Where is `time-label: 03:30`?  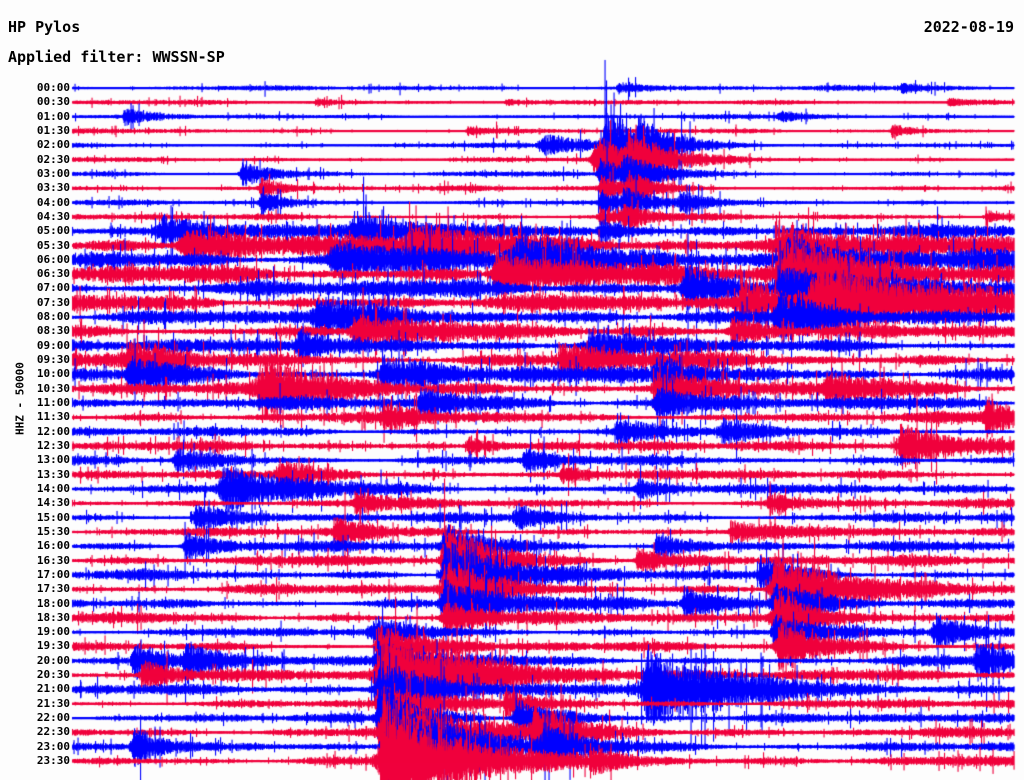
time-label: 03:30 is located at coordinates (53, 188).